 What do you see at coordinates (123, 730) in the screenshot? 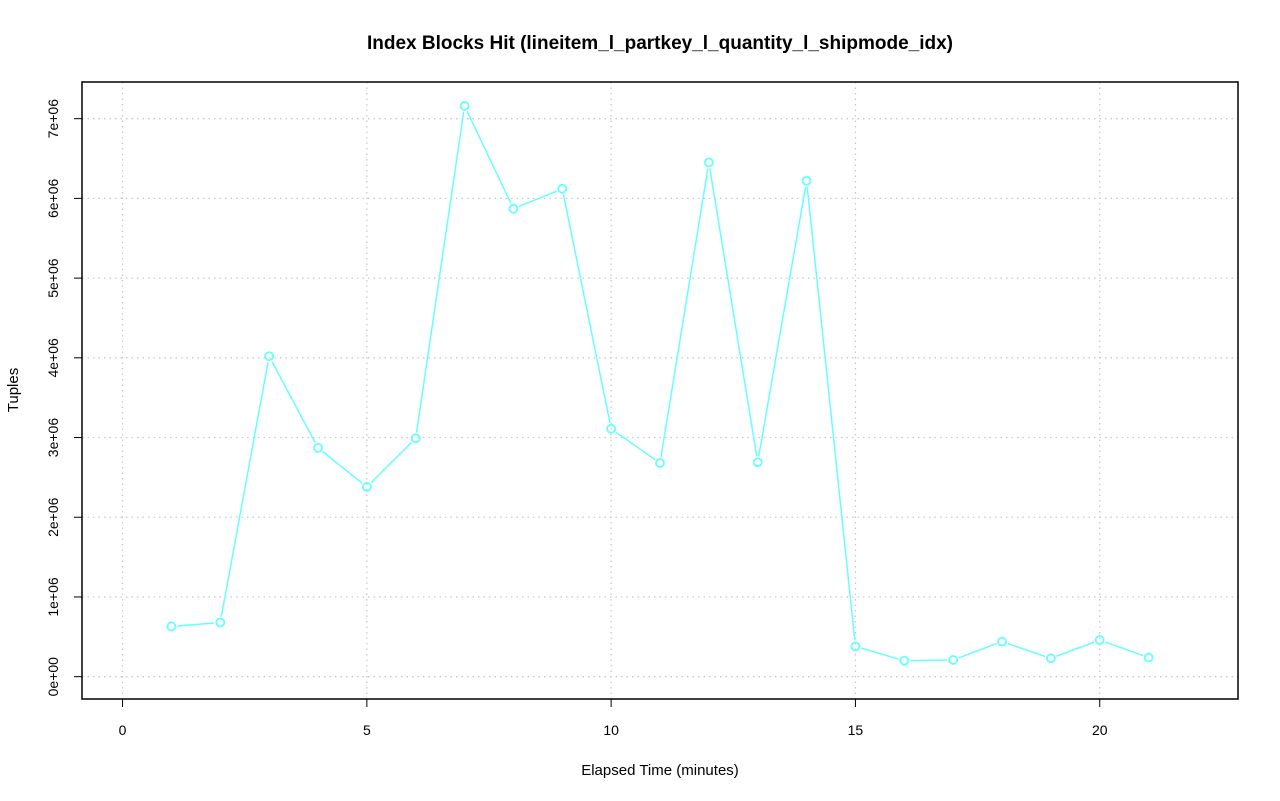
I see `x-tick-label: 0` at bounding box center [123, 730].